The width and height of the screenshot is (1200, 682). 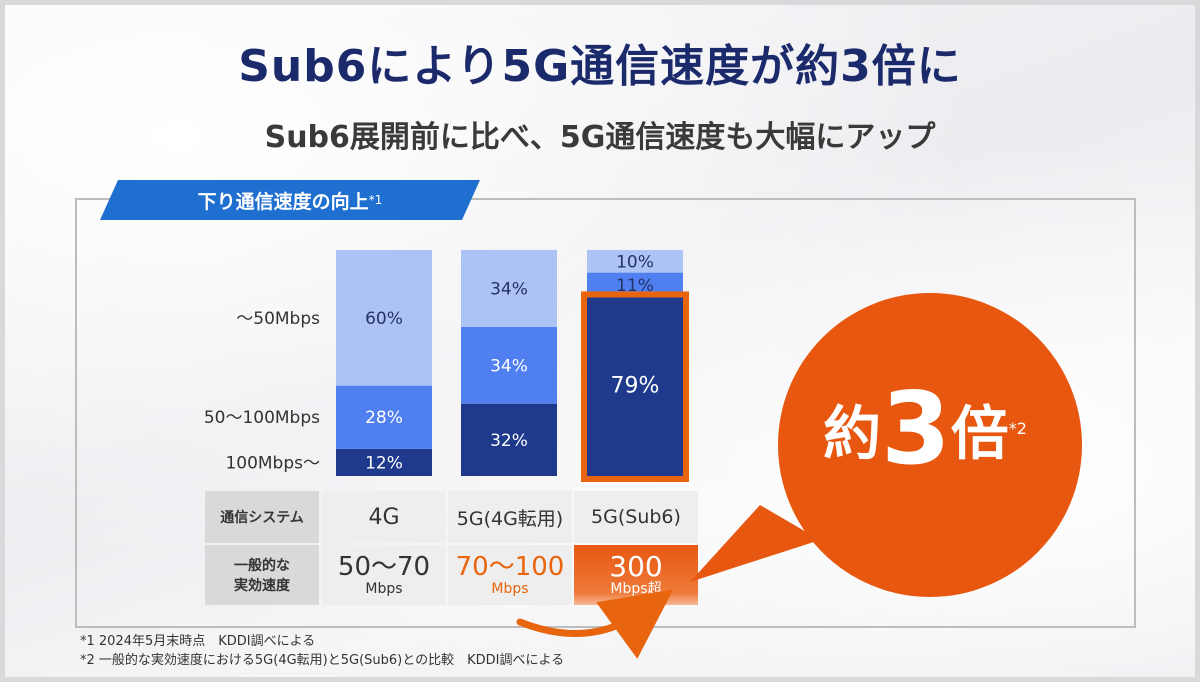 What do you see at coordinates (510, 517) in the screenshot?
I see `system-5g-4g-tenyo: 5G(4G転用)` at bounding box center [510, 517].